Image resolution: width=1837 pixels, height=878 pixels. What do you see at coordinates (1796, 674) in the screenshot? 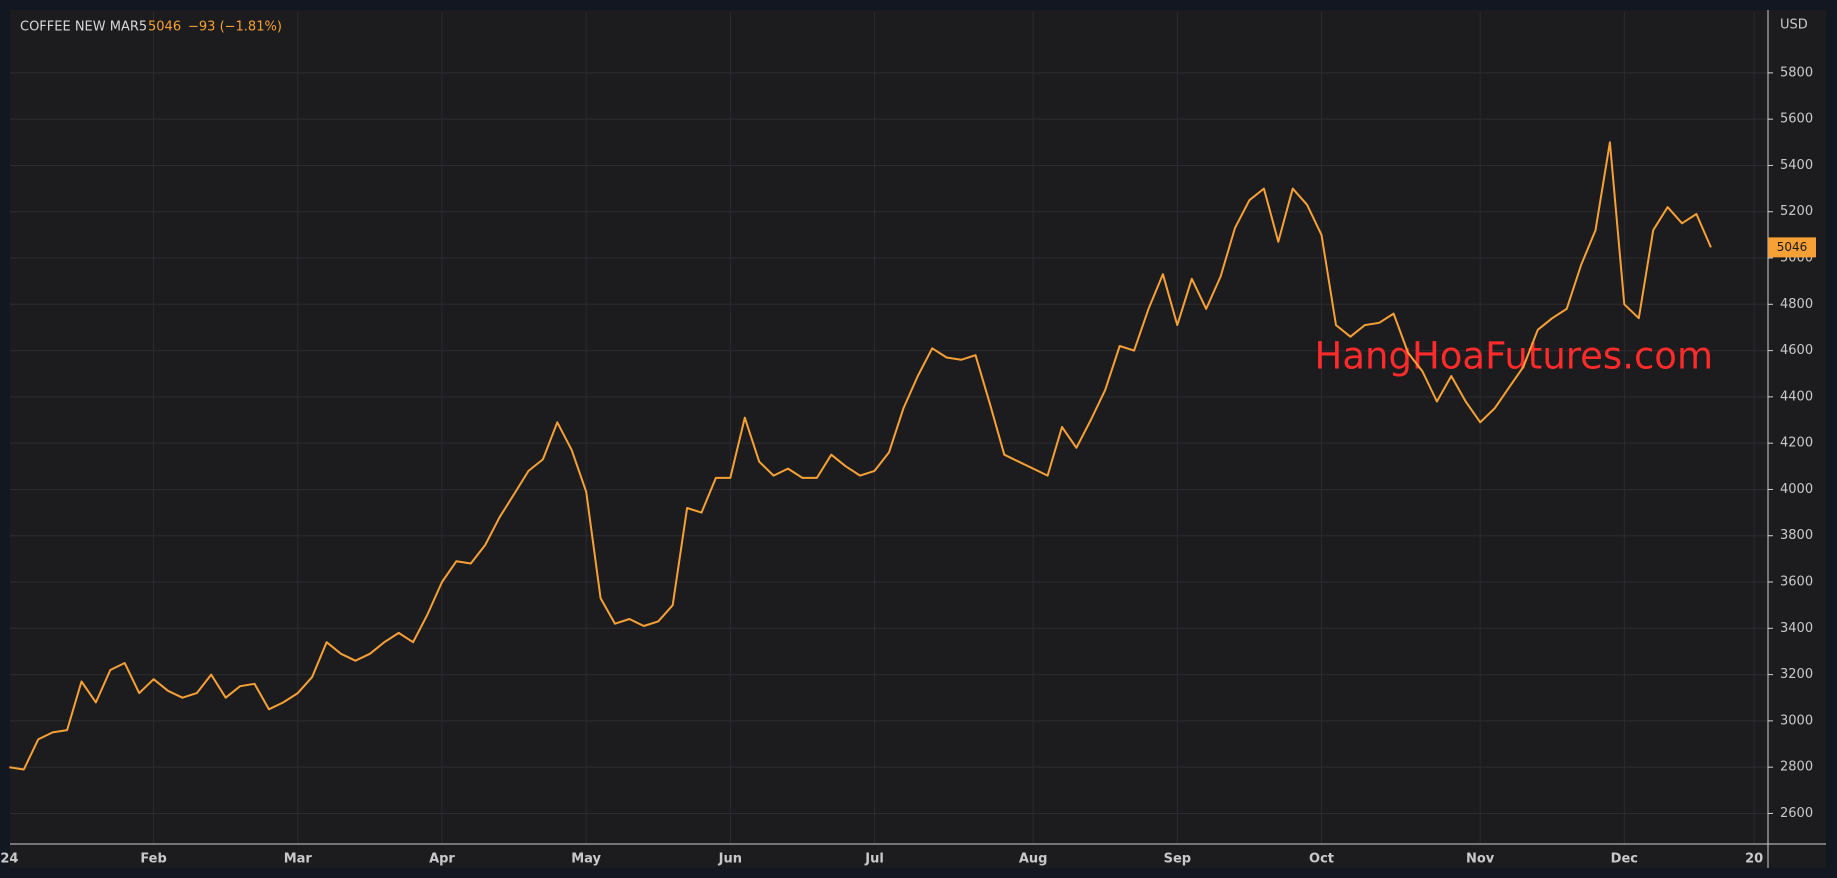
I see `y-tick-label: 3200` at bounding box center [1796, 674].